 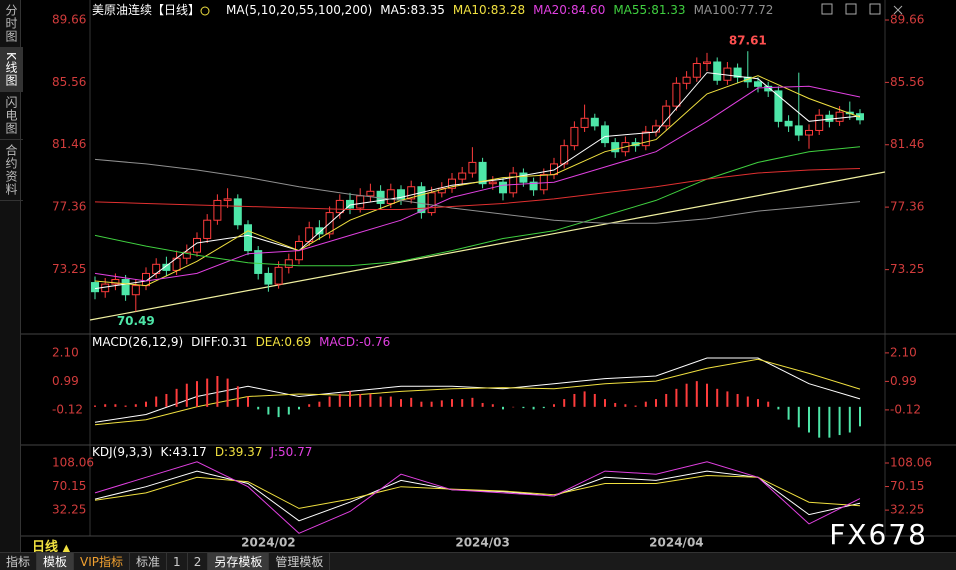 I want to click on period-label: 日线, so click(x=45, y=547).